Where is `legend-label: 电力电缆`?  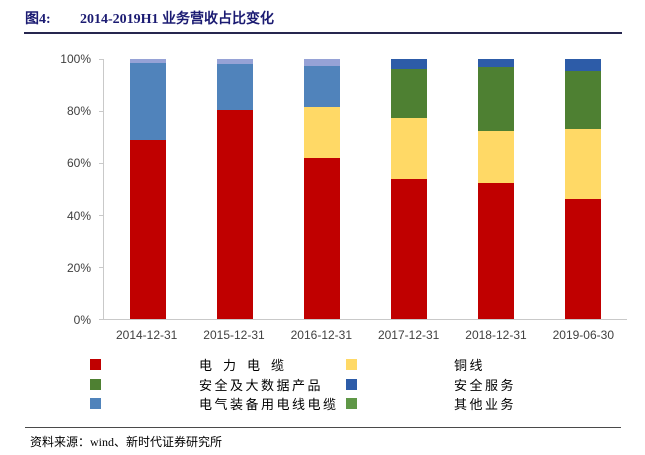 legend-label: 电力电缆 is located at coordinates (247, 366).